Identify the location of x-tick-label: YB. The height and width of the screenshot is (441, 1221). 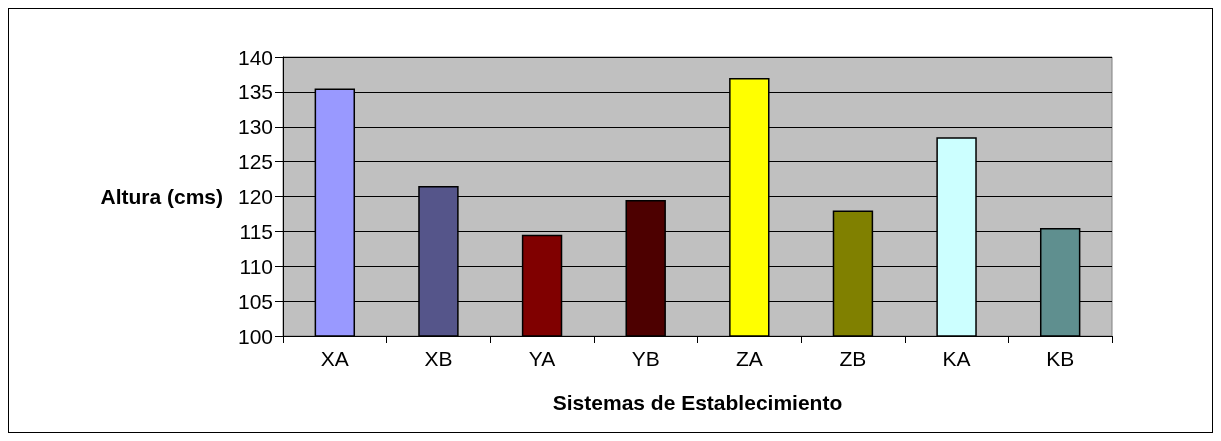
(645, 358).